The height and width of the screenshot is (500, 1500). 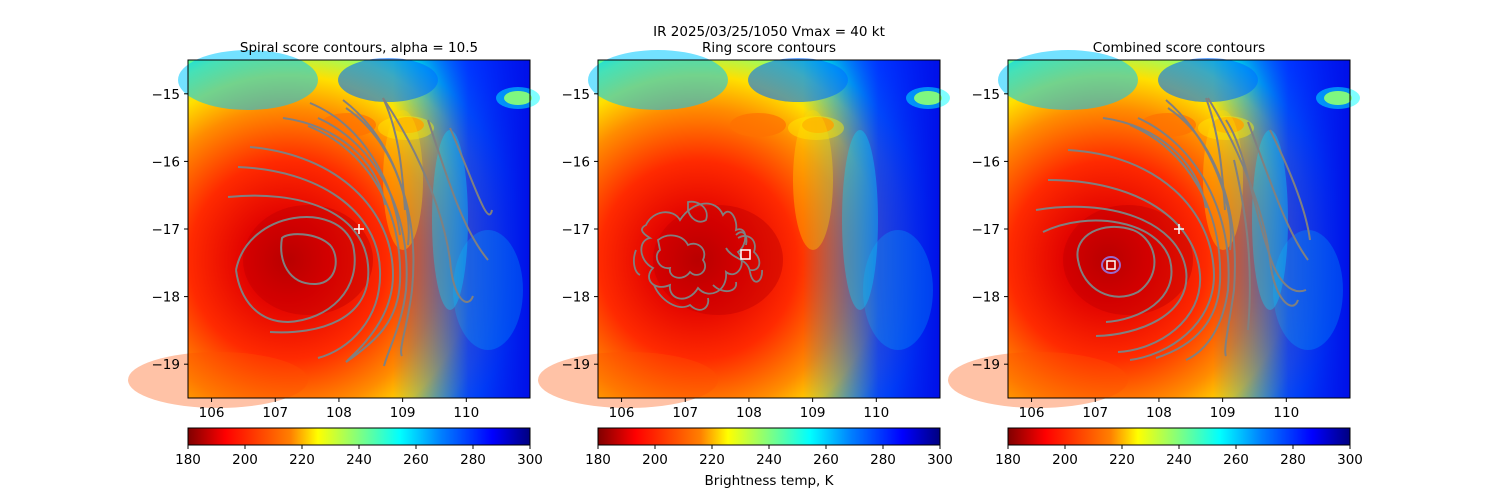 I want to click on panel-title: Ring score contours, so click(x=769, y=48).